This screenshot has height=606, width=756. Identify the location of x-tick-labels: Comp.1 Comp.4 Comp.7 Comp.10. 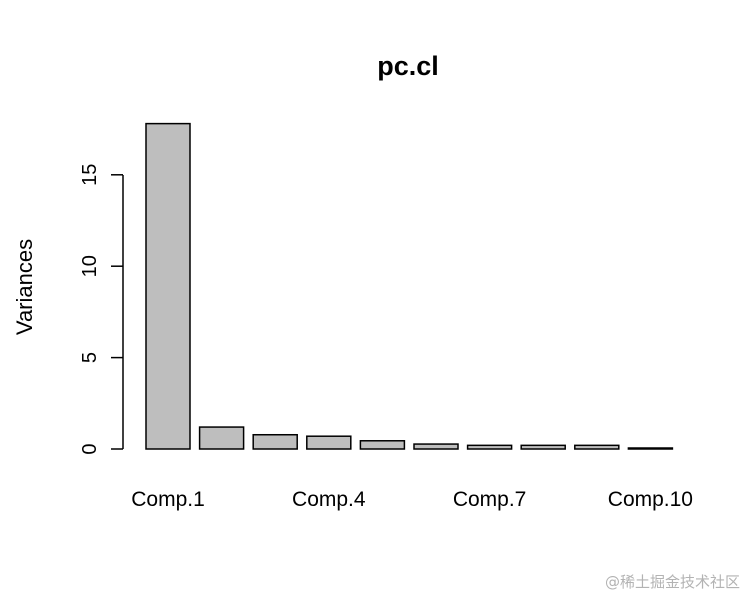
(412, 499).